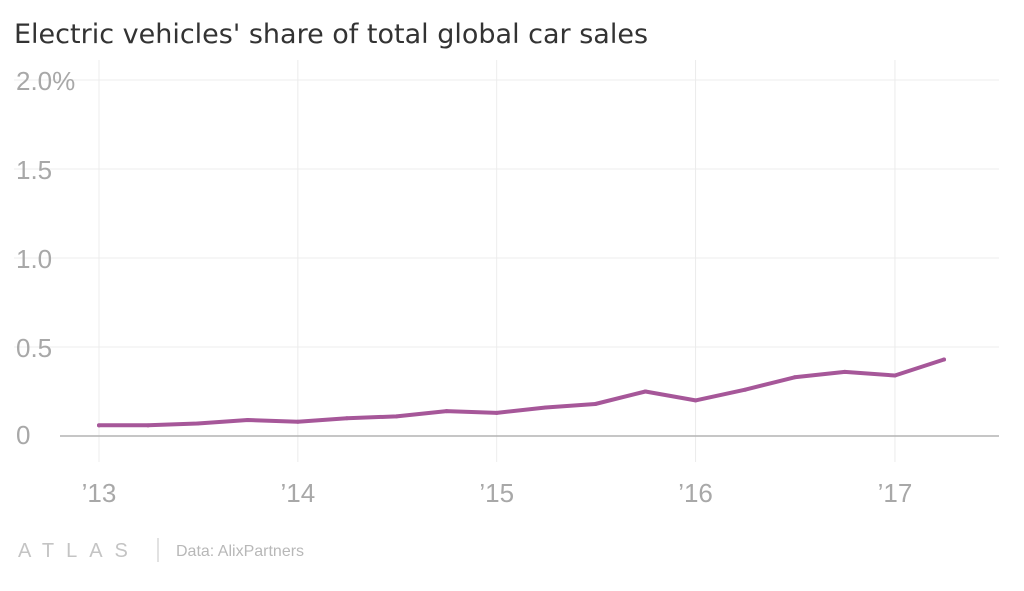 The width and height of the screenshot is (1024, 591). What do you see at coordinates (34, 170) in the screenshot?
I see `y-tick-label: 1.5` at bounding box center [34, 170].